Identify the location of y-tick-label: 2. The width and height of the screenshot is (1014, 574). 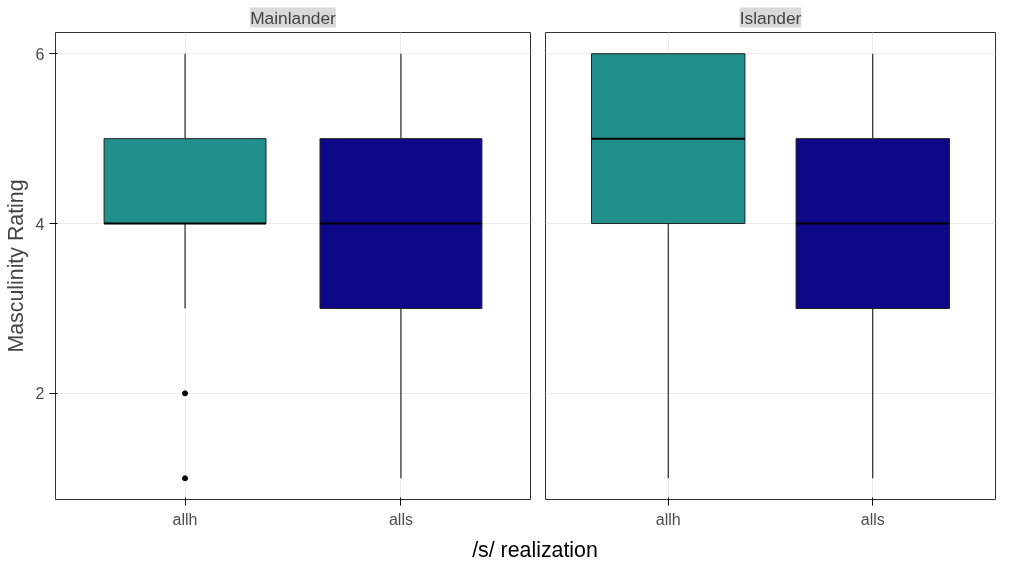
(40, 394).